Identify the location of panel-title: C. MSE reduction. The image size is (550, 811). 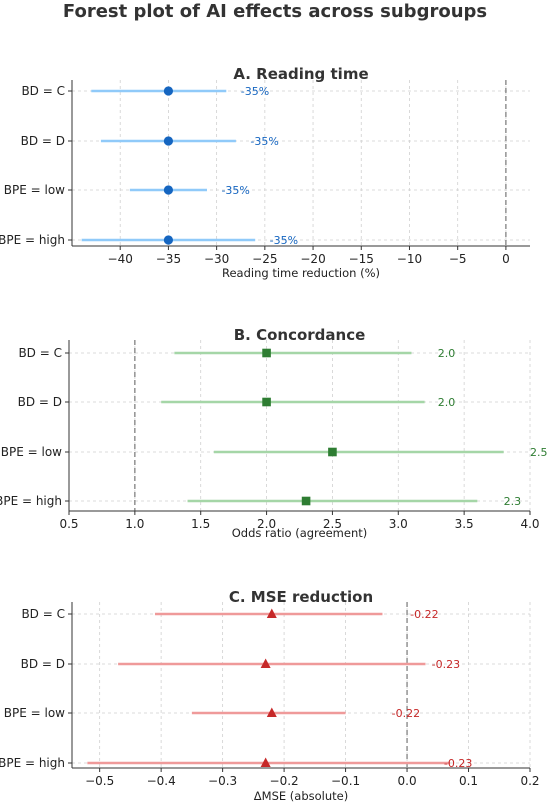
(301, 597).